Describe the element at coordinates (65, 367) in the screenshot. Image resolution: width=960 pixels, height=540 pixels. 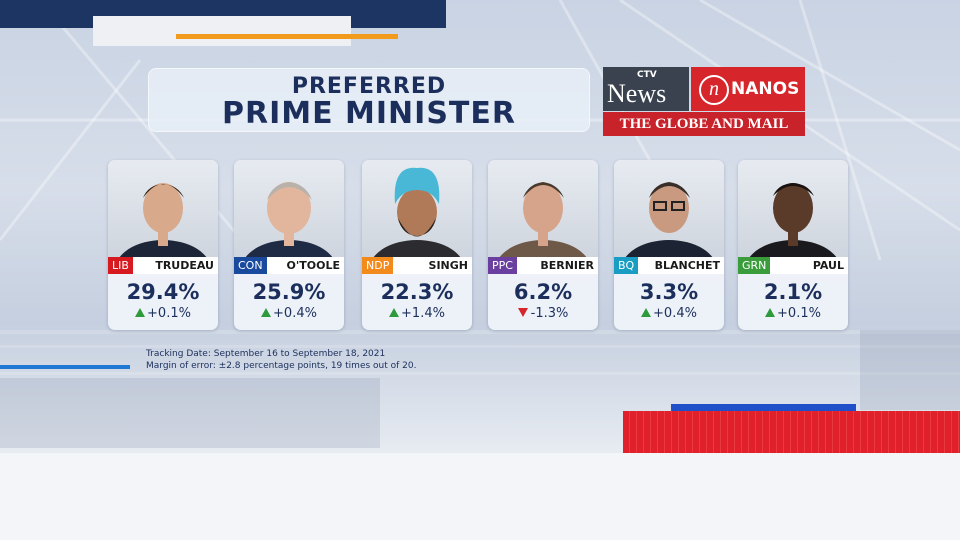
I see `left-blue-stripe` at that location.